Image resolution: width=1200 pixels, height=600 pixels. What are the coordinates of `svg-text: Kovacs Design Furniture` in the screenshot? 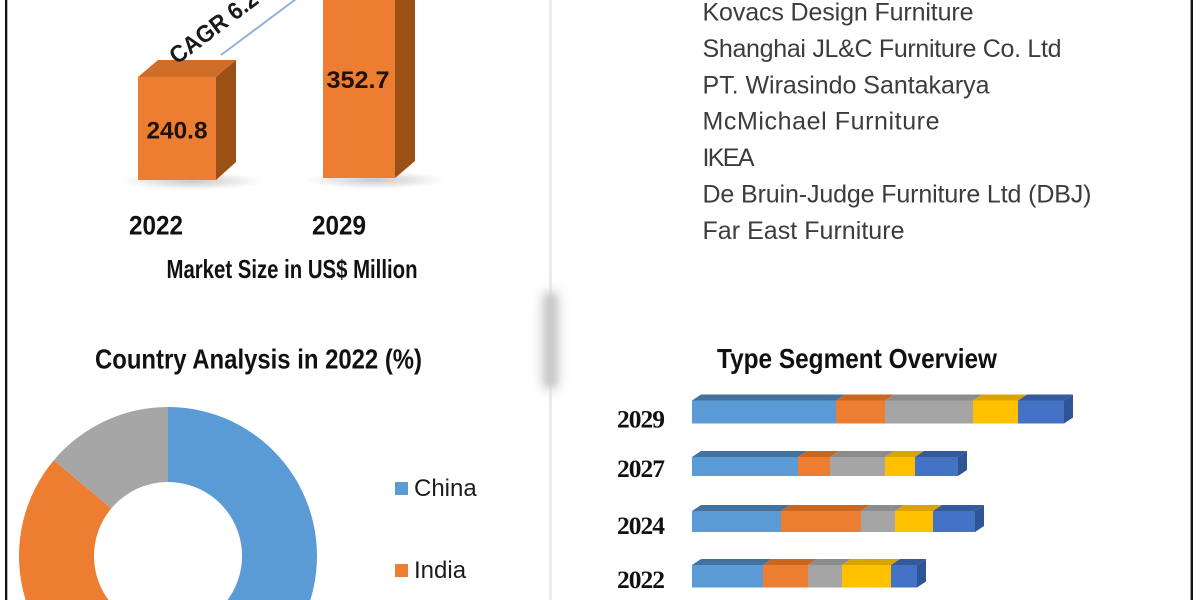 It's located at (838, 13).